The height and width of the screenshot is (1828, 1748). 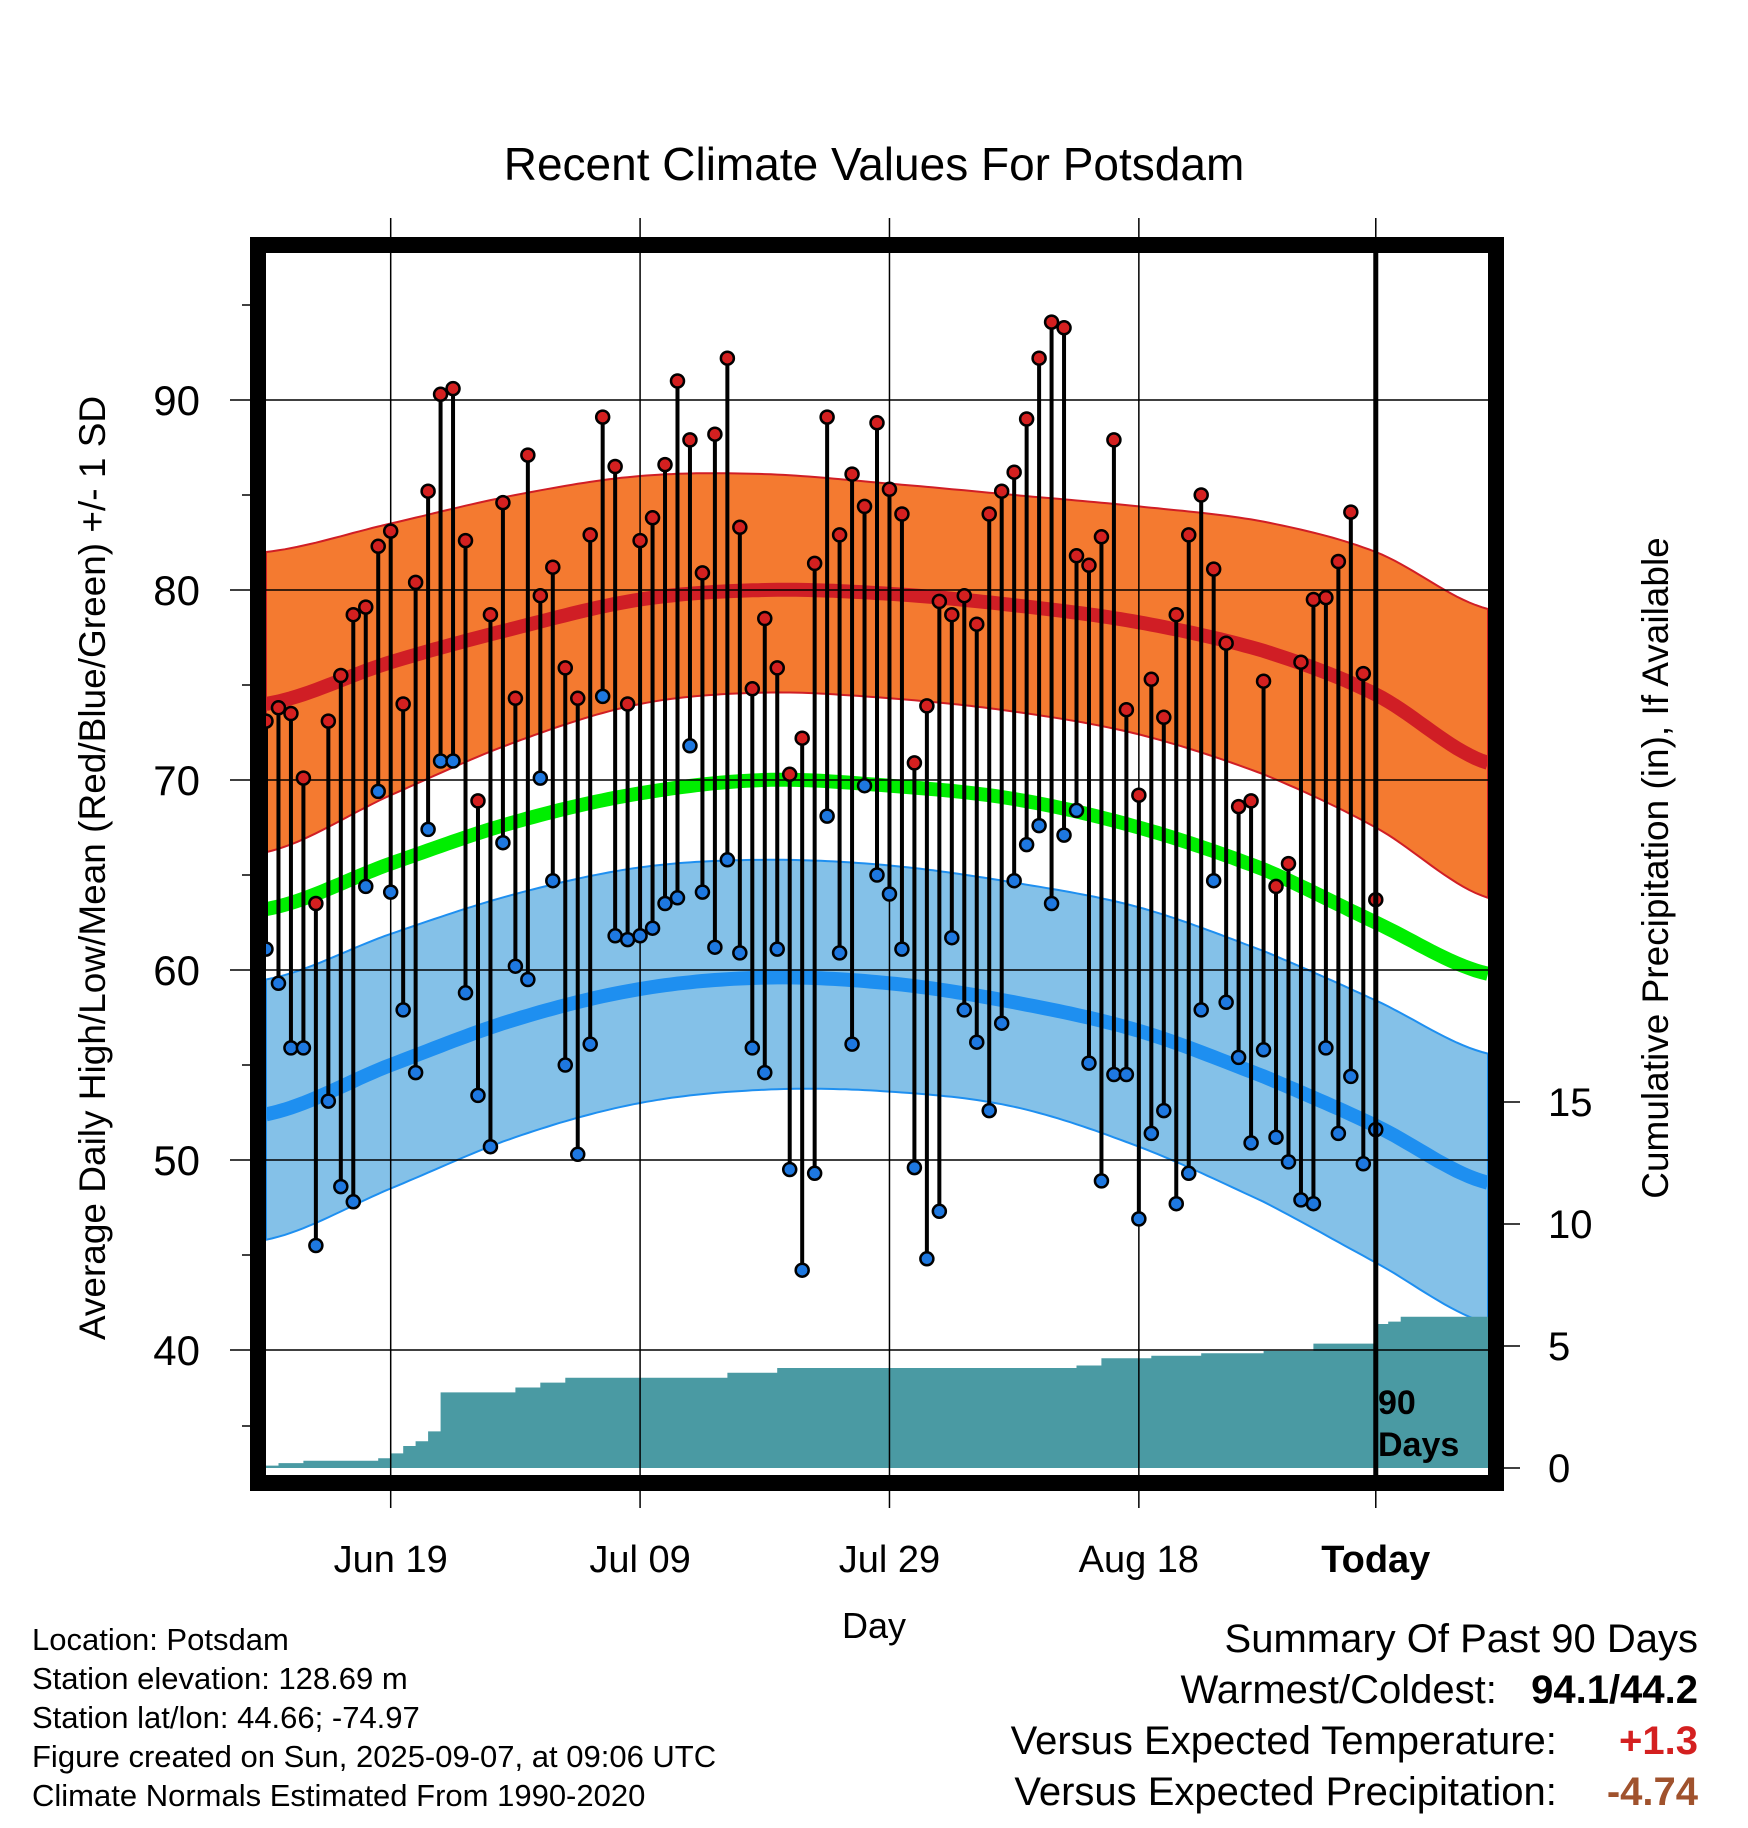 What do you see at coordinates (874, 164) in the screenshot?
I see `chart-title: Recent Climate Values For Potsdam` at bounding box center [874, 164].